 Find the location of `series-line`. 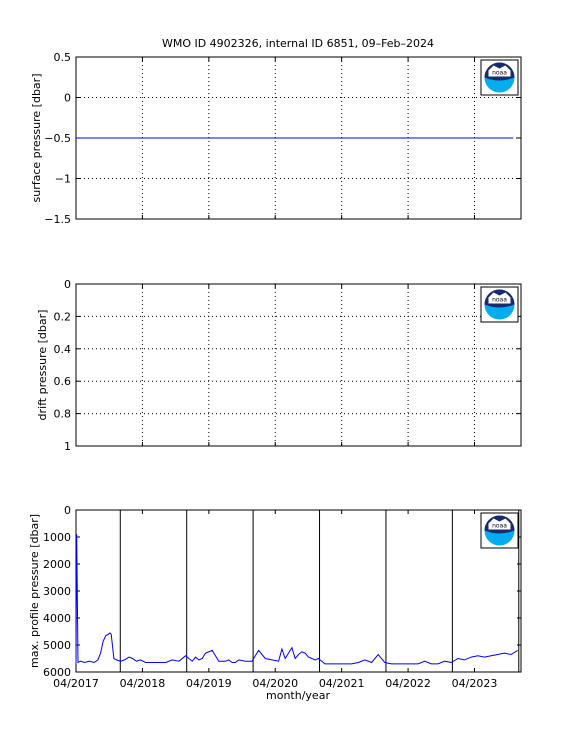

series-line is located at coordinates (296, 599).